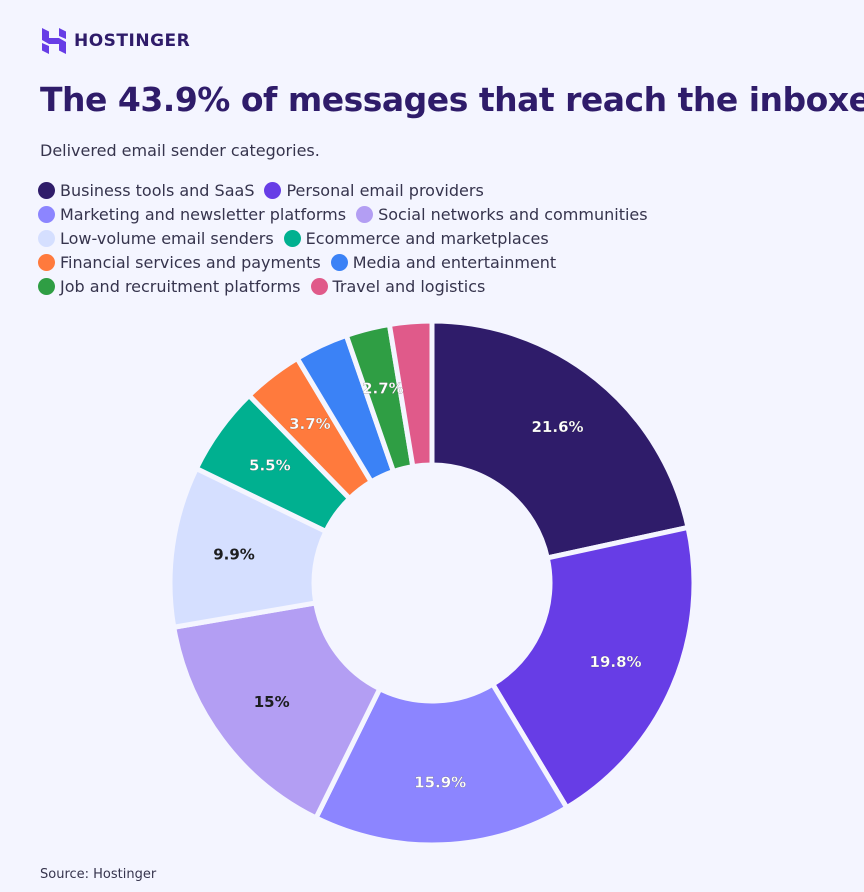 Image resolution: width=864 pixels, height=892 pixels. I want to click on logo-icon, so click(54, 41).